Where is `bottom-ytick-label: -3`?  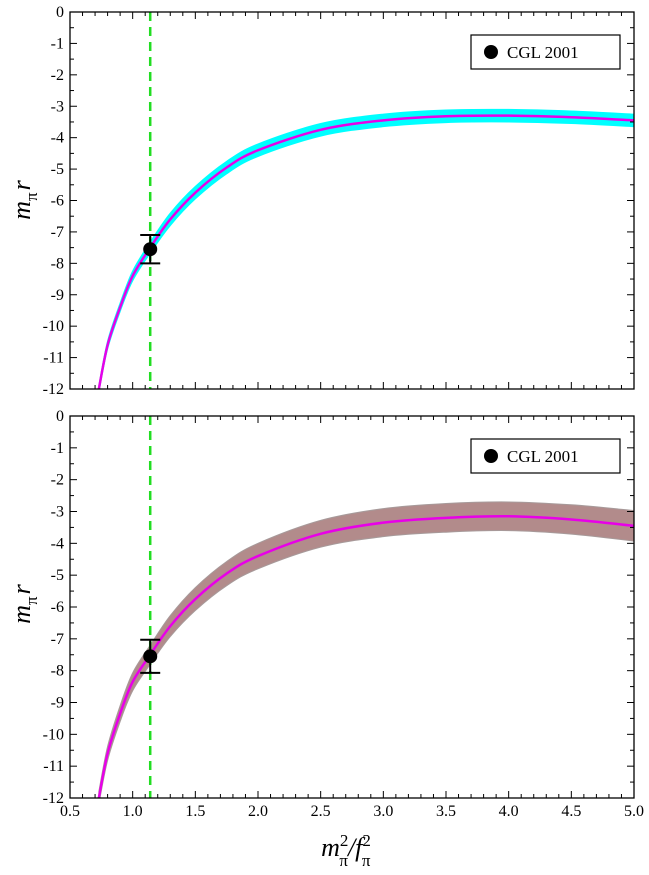
bottom-ytick-label: -3 is located at coordinates (57, 512).